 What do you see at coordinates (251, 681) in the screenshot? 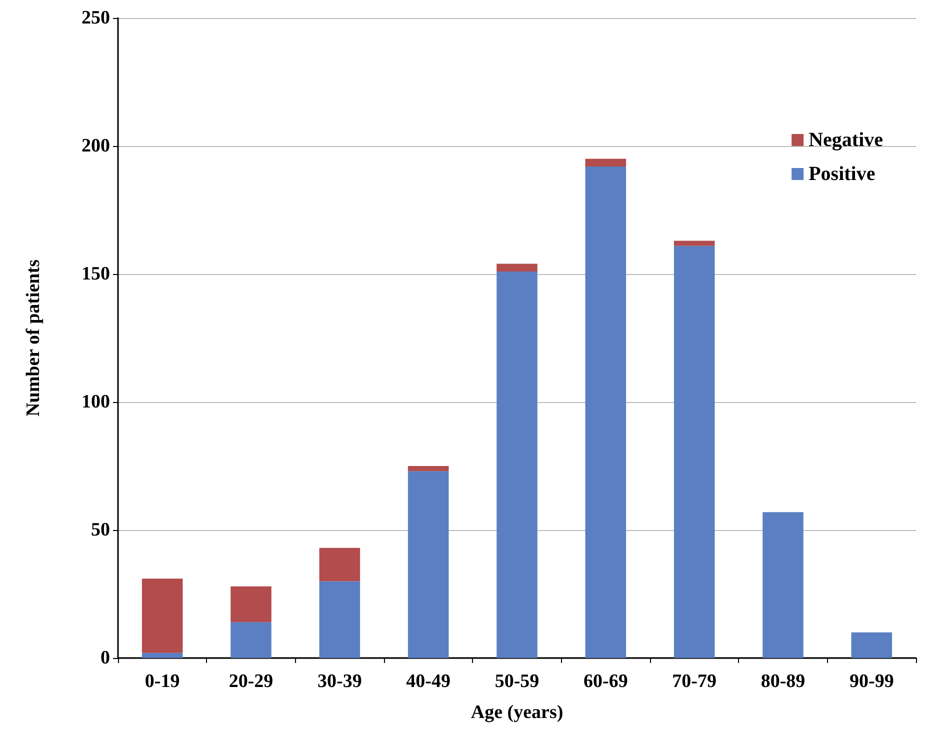
I see `x-tick-label: 20-29` at bounding box center [251, 681].